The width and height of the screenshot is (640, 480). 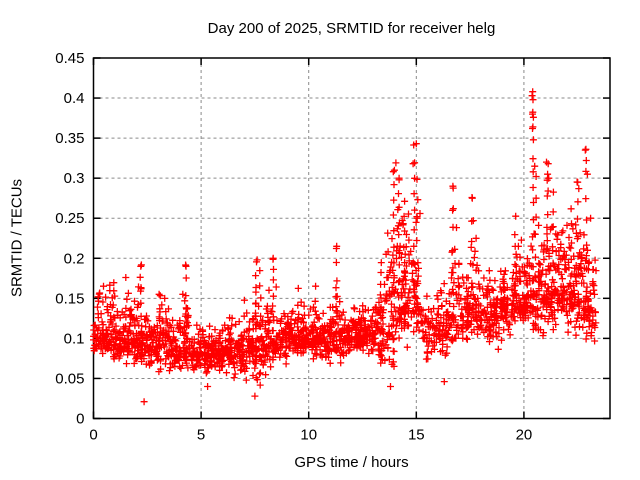 I want to click on y-tick-label: 0.15, so click(x=69, y=298).